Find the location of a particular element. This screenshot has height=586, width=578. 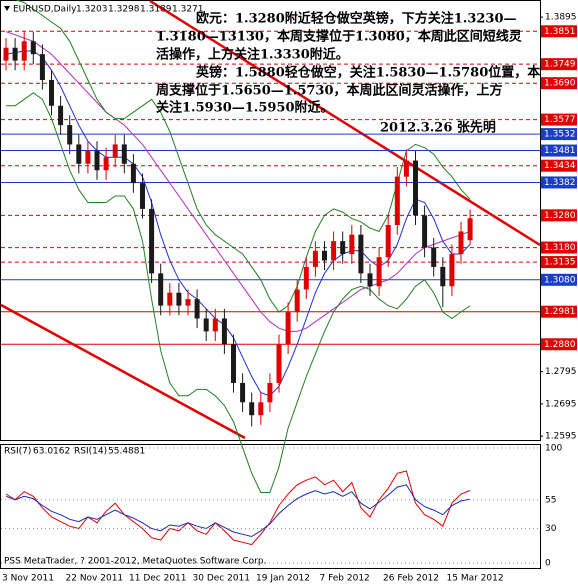

level-label: 1.2981 is located at coordinates (560, 312).